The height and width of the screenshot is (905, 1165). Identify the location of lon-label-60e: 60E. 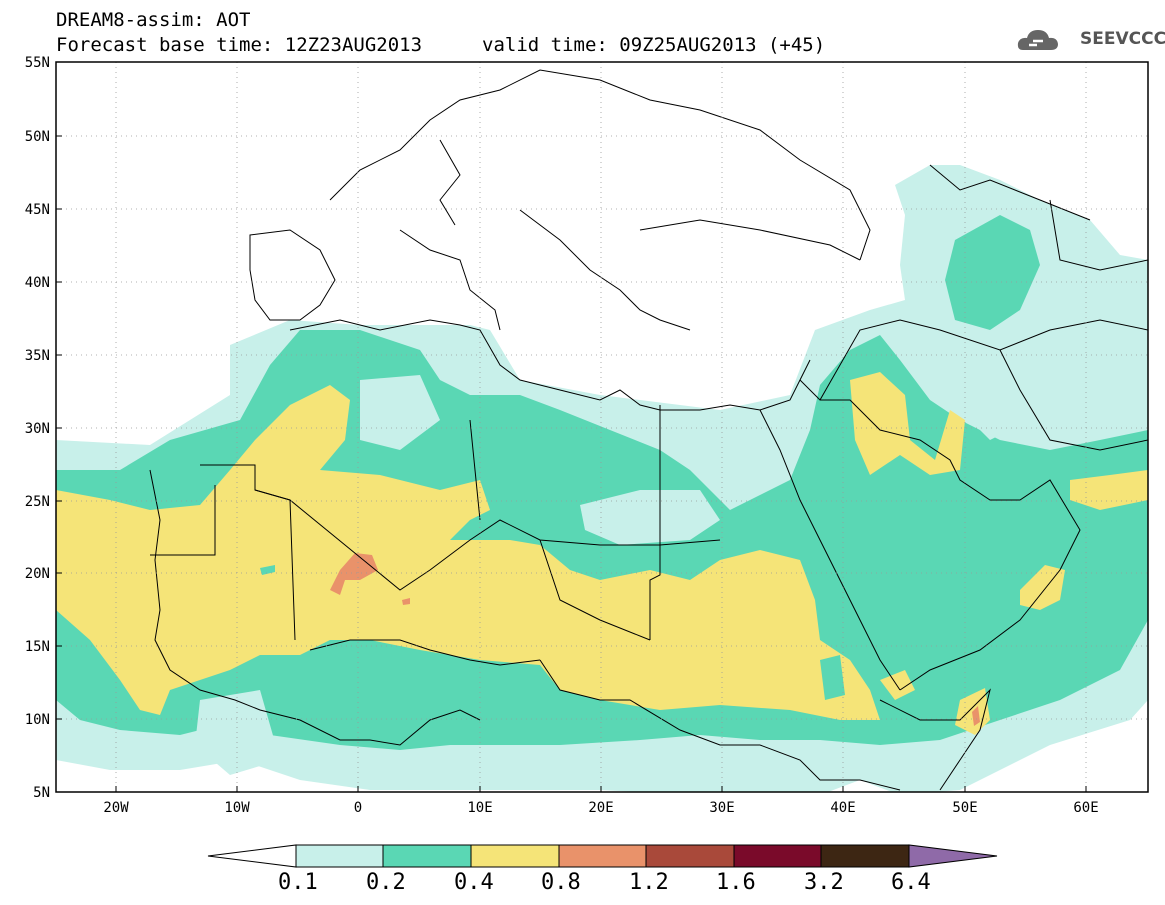
(1085, 808).